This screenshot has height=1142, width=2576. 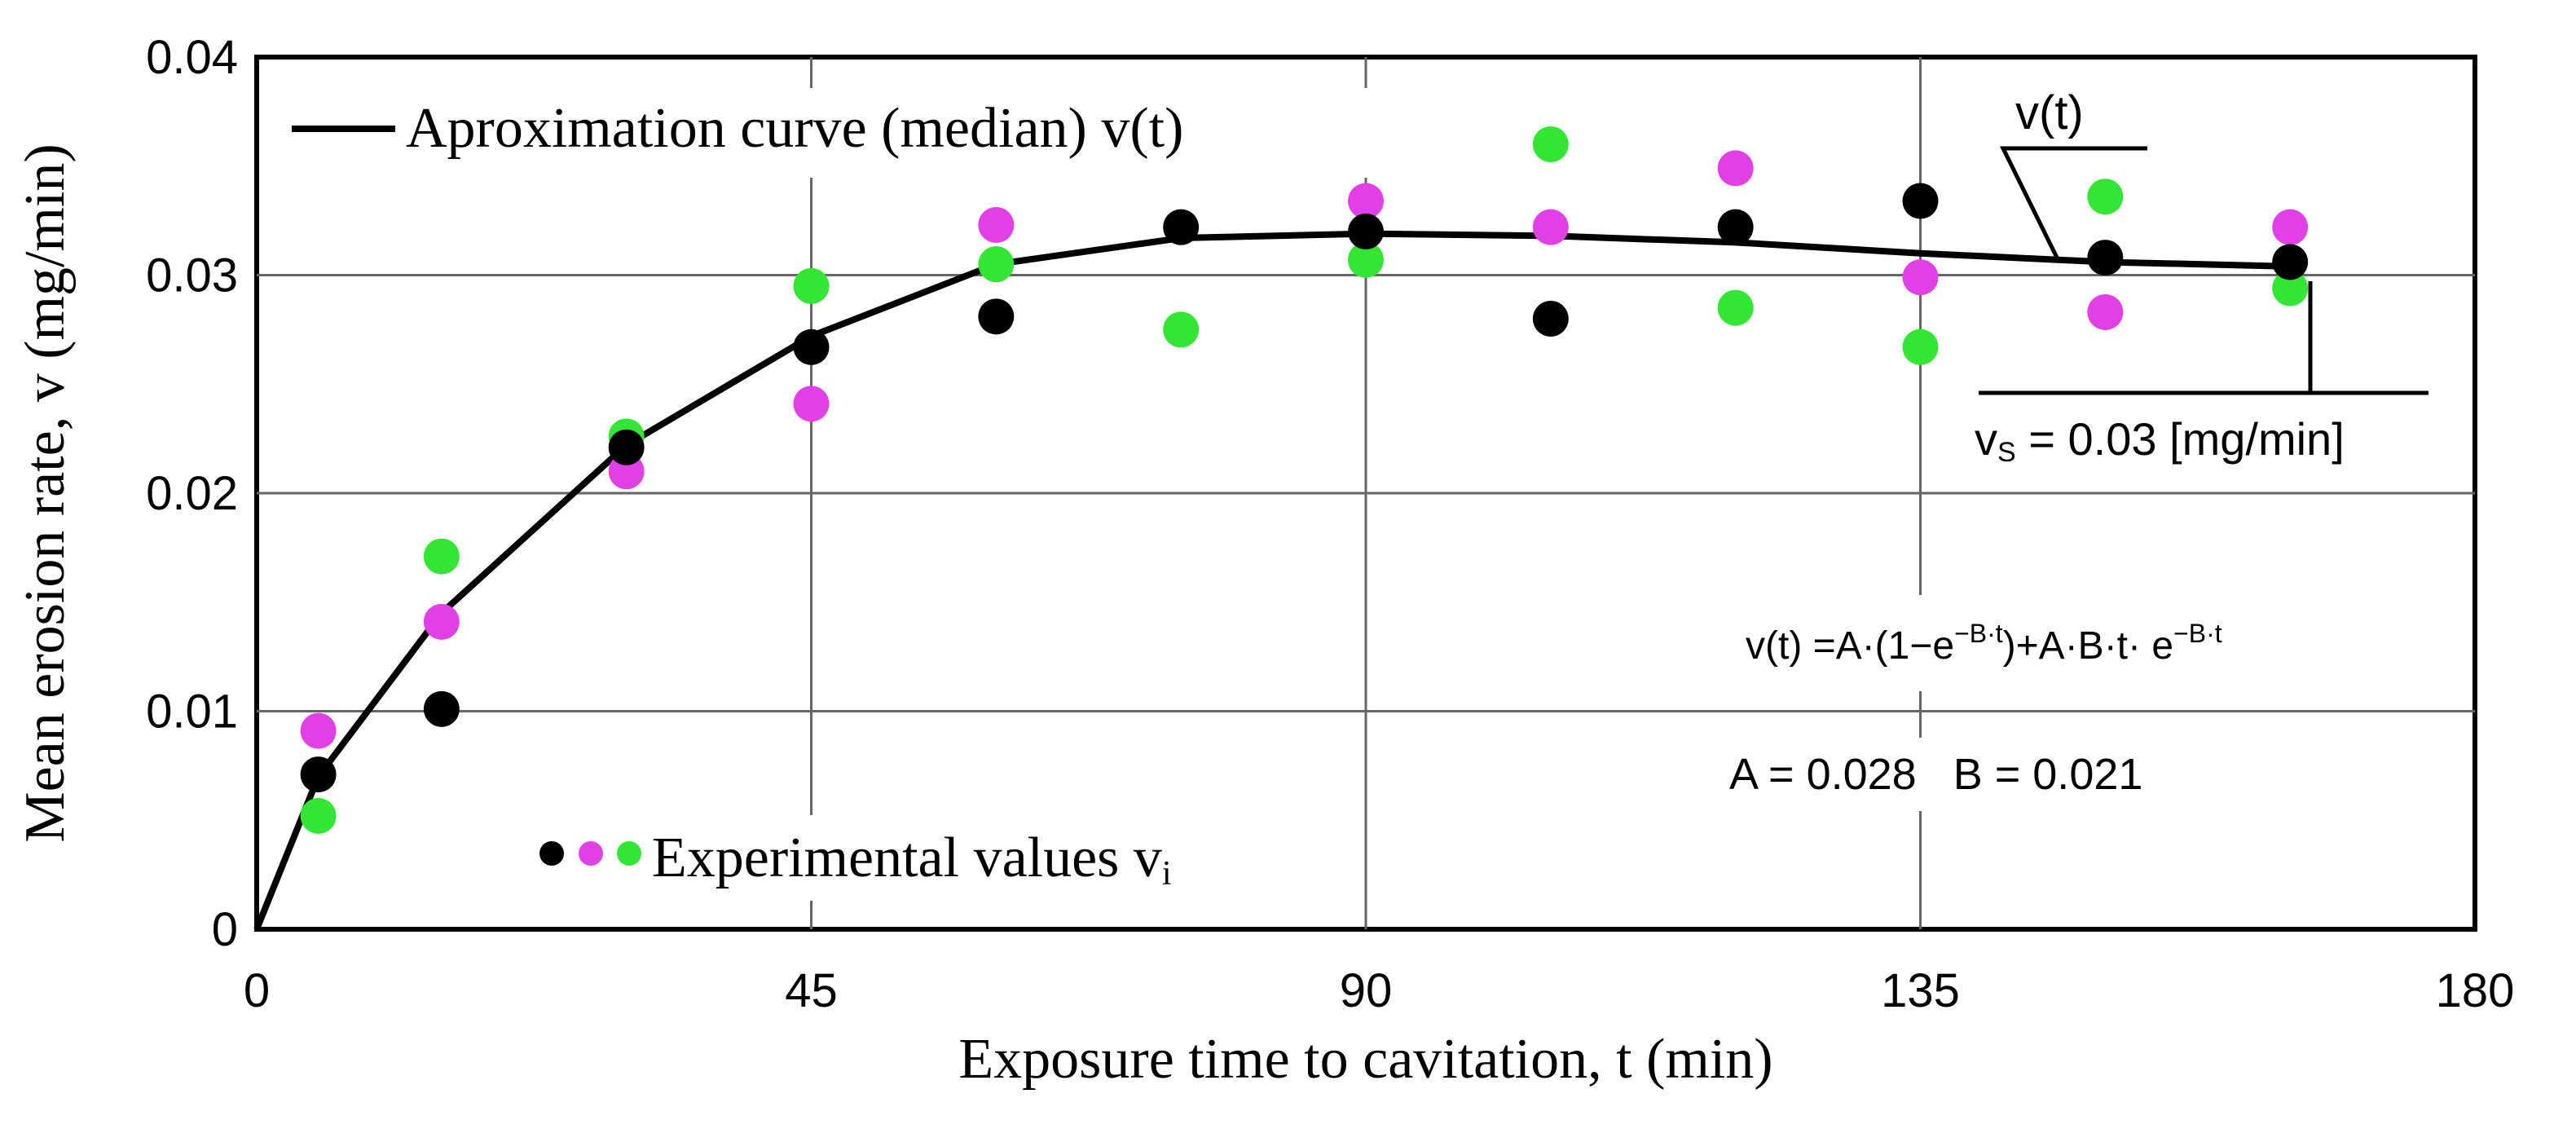 I want to click on legend-points-label: Experimental values vi, so click(x=912, y=860).